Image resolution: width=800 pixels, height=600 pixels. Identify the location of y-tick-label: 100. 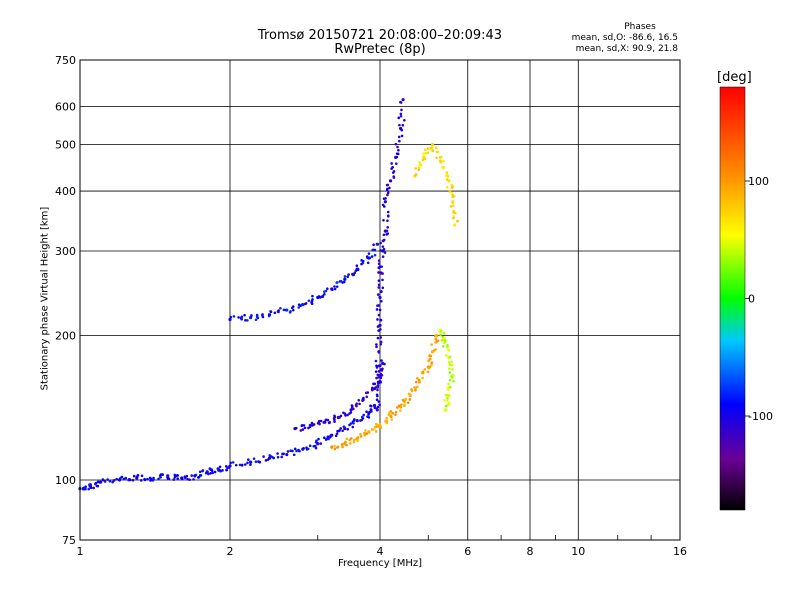
(65, 480).